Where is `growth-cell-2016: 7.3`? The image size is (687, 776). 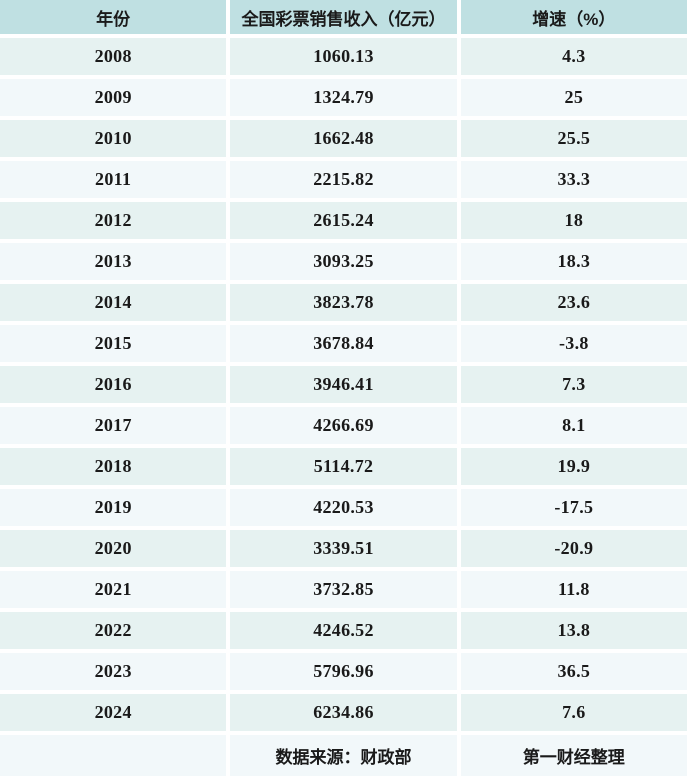
growth-cell-2016: 7.3 is located at coordinates (573, 384).